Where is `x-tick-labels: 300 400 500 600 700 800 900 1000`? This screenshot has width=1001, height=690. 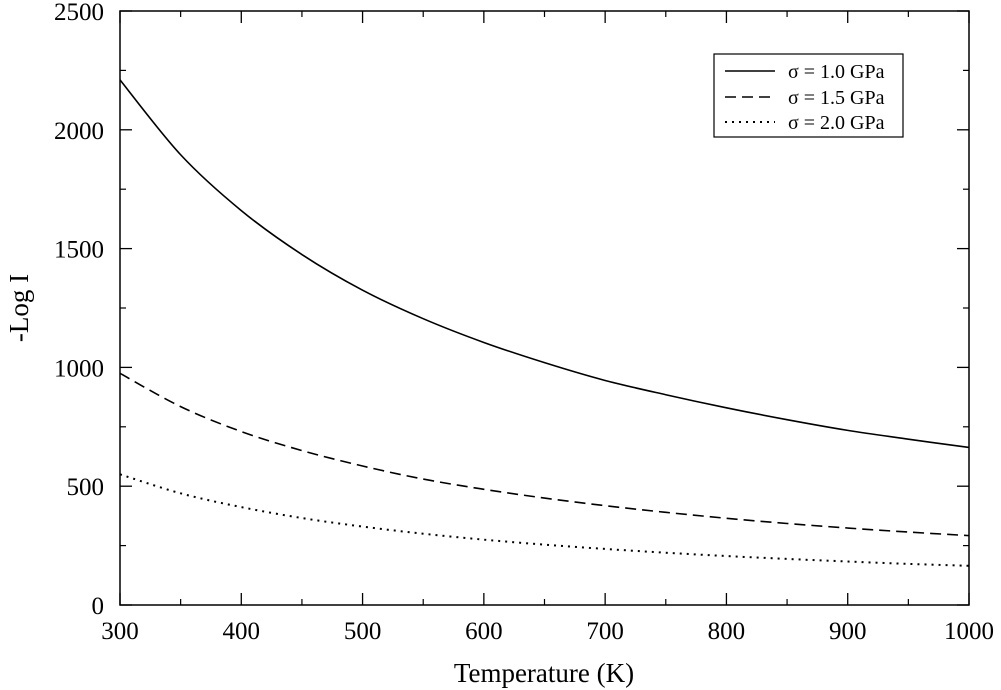
x-tick-labels: 300 400 500 600 700 800 900 1000 is located at coordinates (547, 631).